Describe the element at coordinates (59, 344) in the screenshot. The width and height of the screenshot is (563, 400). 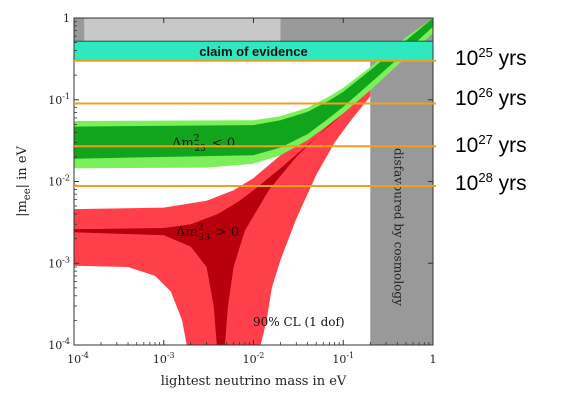
I see `y-tick-label: 10⁻⁴` at that location.